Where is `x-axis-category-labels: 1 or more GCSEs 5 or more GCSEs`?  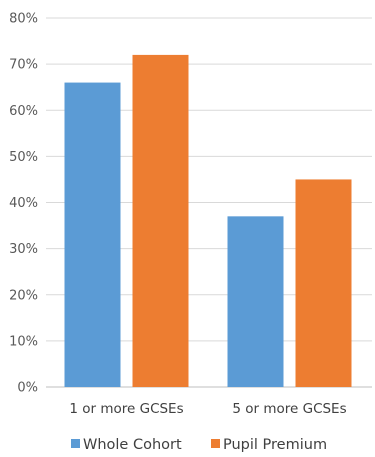 x-axis-category-labels: 1 or more GCSEs 5 or more GCSEs is located at coordinates (207, 409).